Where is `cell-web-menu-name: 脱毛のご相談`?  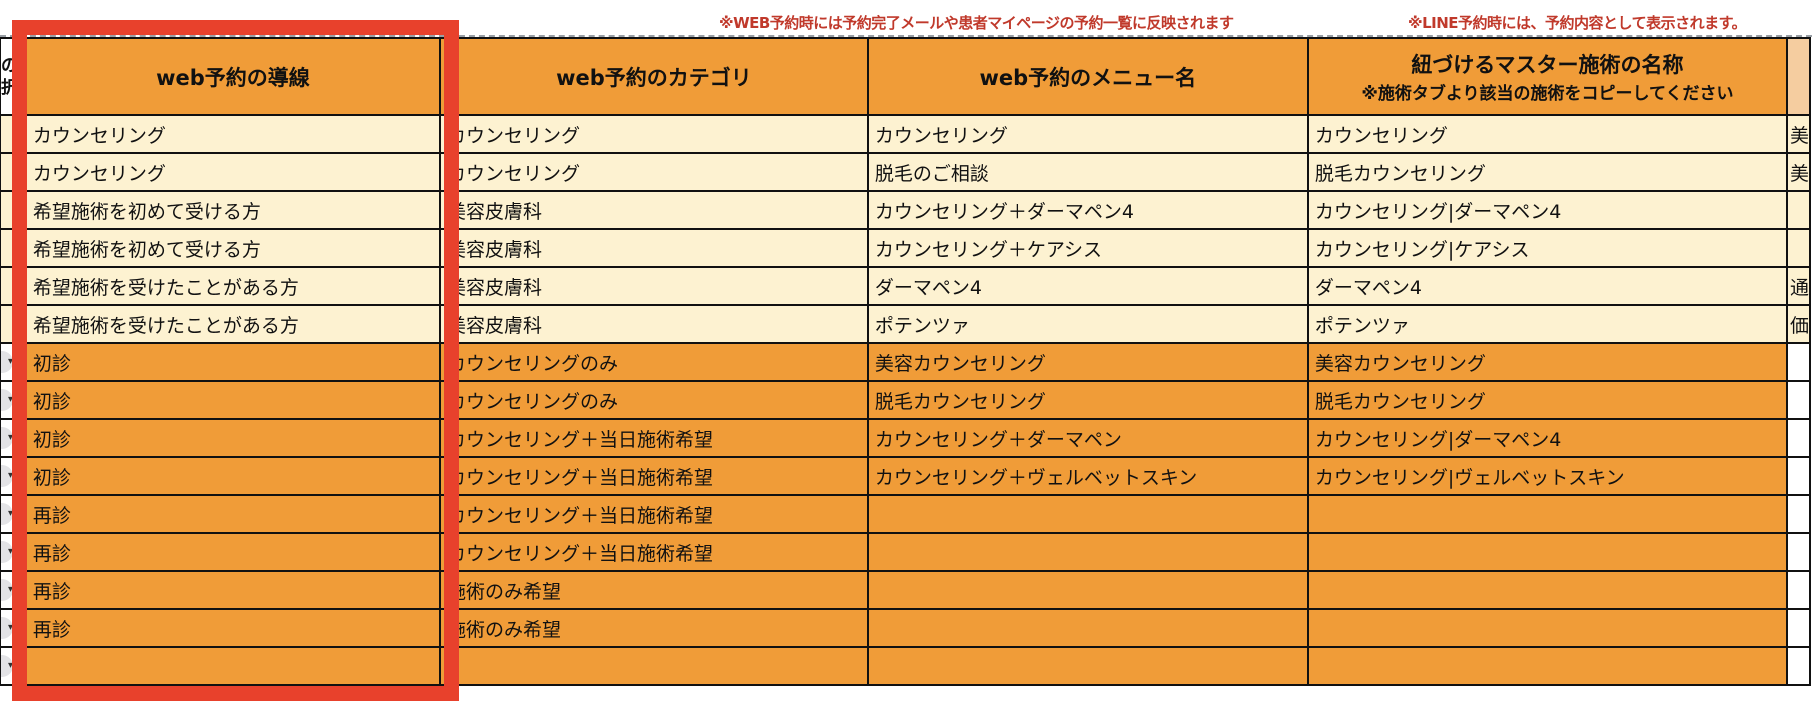
cell-web-menu-name: 脱毛のご相談 is located at coordinates (1087, 172).